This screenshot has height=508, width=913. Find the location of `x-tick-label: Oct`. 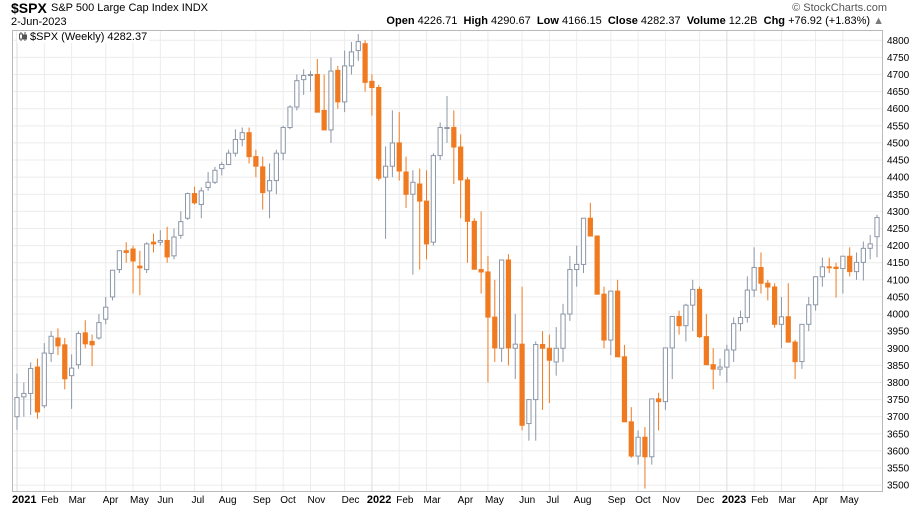

x-tick-label: Oct is located at coordinates (288, 500).